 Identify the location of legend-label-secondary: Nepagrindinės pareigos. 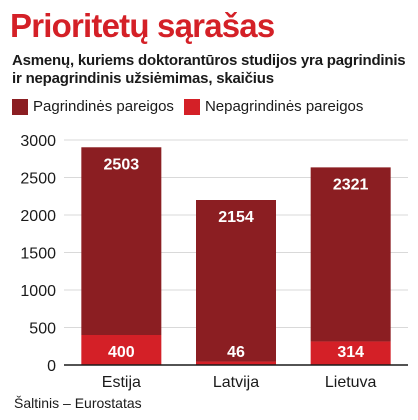
(284, 106).